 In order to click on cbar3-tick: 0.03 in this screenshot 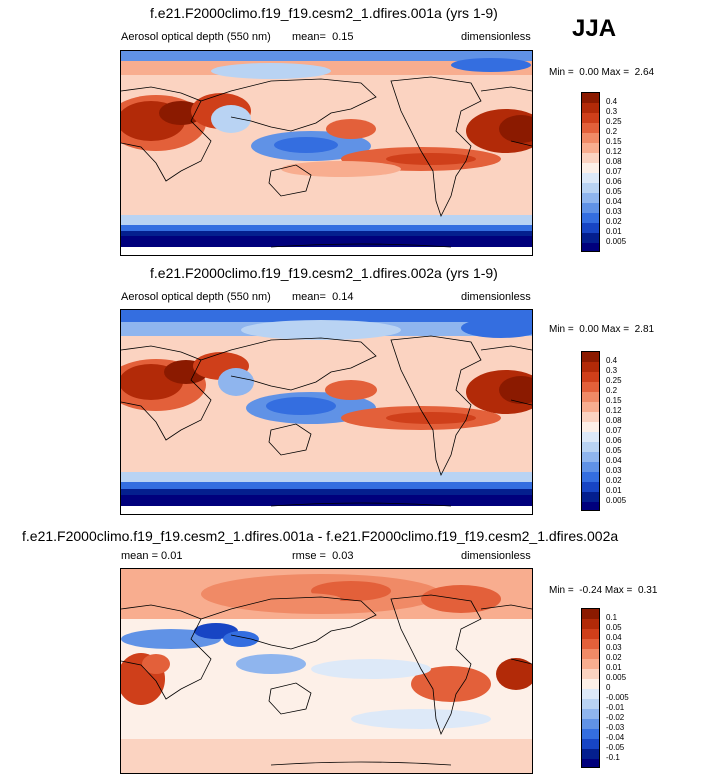, I will do `click(614, 647)`.